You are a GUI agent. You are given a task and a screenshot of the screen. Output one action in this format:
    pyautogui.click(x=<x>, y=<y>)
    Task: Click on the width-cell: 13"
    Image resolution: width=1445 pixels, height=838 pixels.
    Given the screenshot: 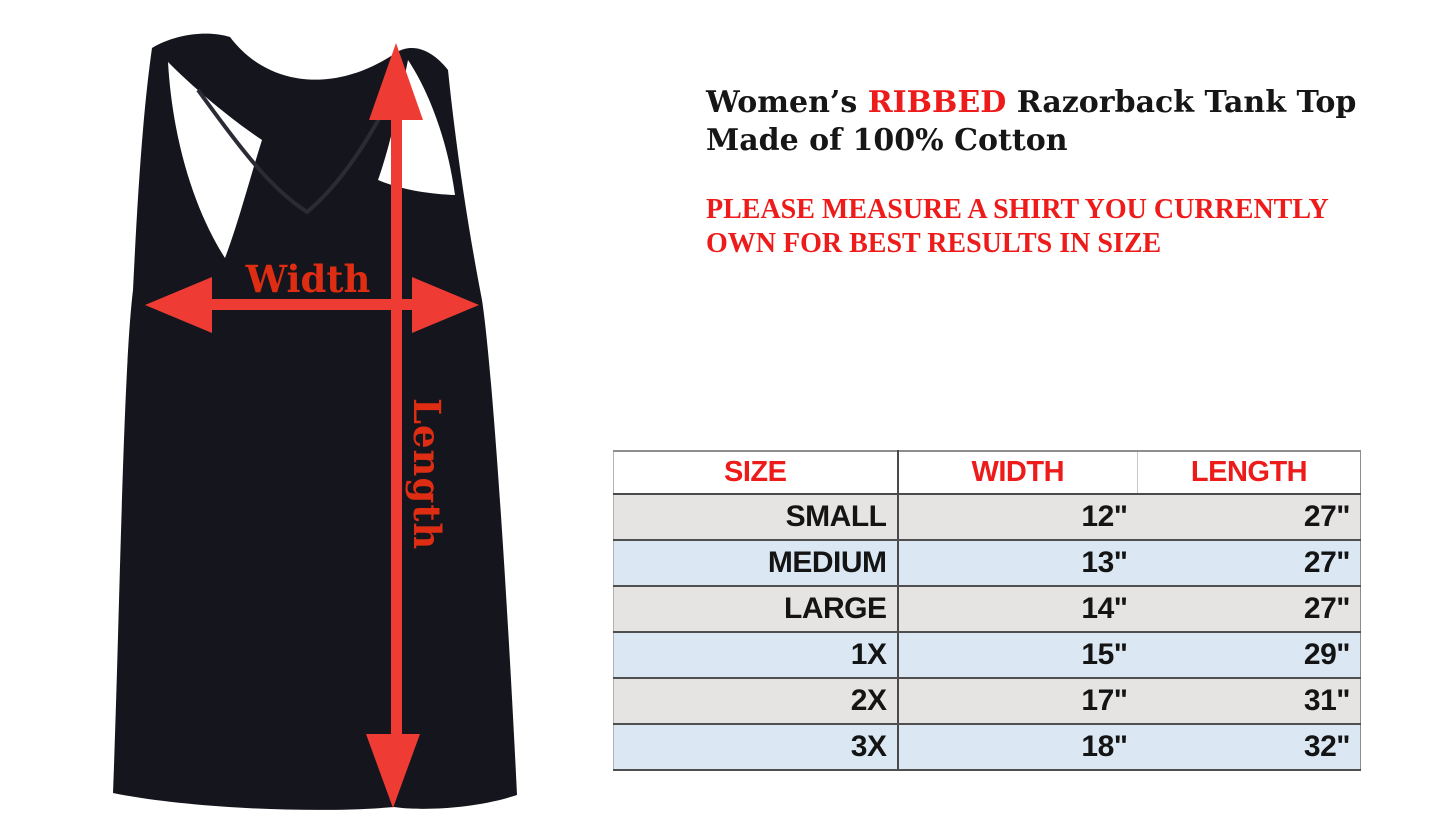 What is the action you would take?
    pyautogui.click(x=1017, y=563)
    